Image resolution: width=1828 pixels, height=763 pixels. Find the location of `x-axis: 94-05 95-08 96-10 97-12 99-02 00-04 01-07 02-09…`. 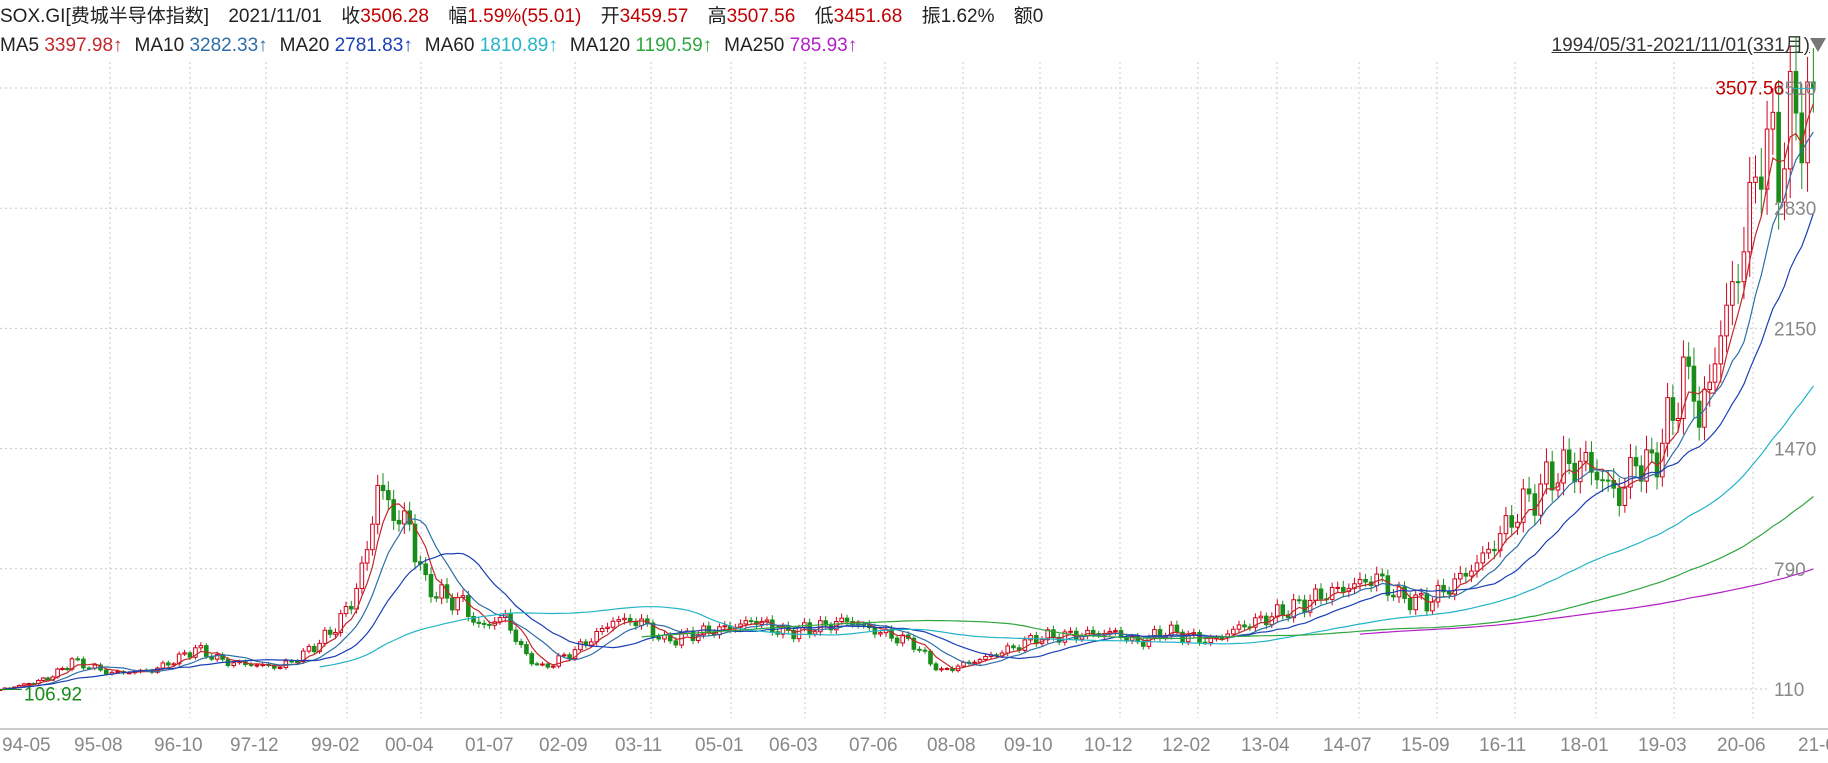

x-axis: 94-05 95-08 96-10 97-12 99-02 00-04 01-07 02-09… is located at coordinates (914, 742).